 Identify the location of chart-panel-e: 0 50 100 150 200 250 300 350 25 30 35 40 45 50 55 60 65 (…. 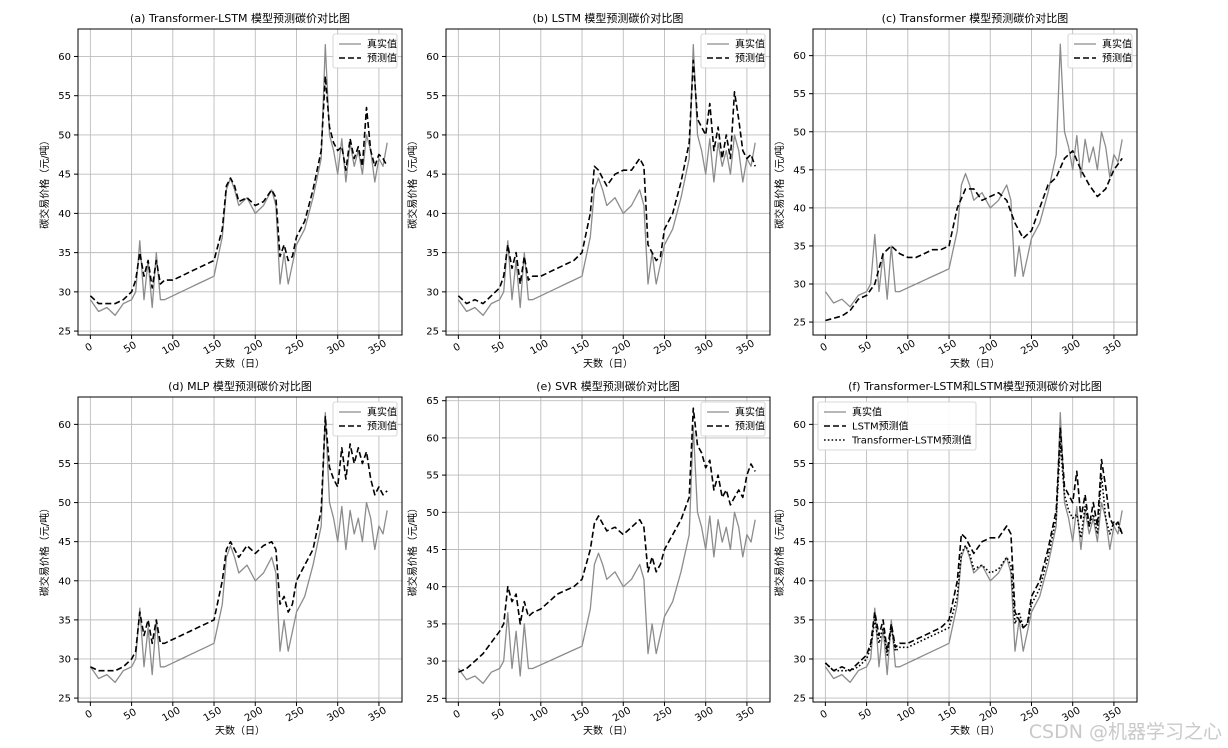
(588, 558).